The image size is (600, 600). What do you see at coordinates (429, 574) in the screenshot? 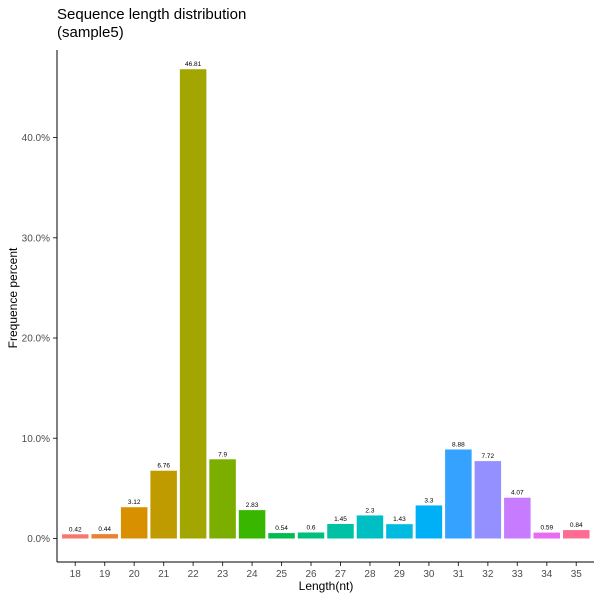
I see `x-tick-label-30: 30` at bounding box center [429, 574].